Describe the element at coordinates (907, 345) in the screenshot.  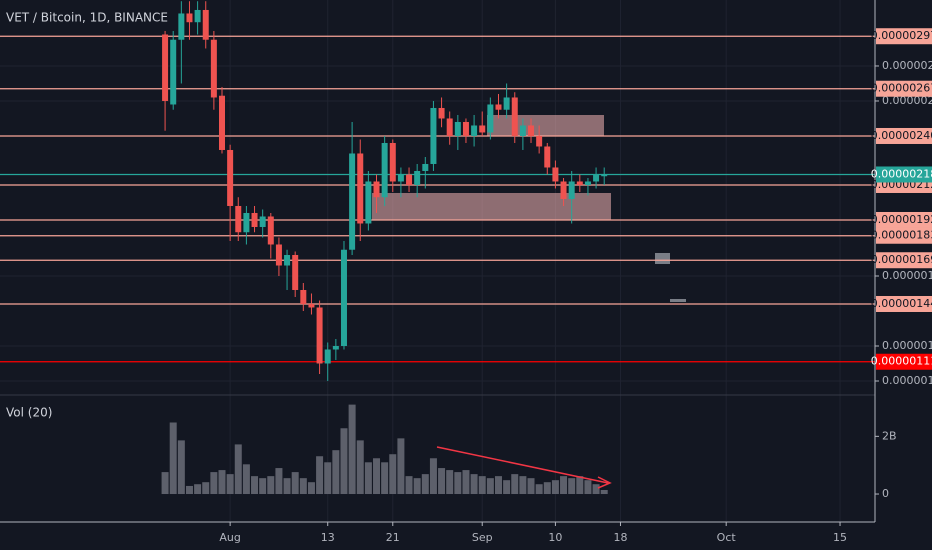
I see `y-tick-label: 0.00000120` at that location.